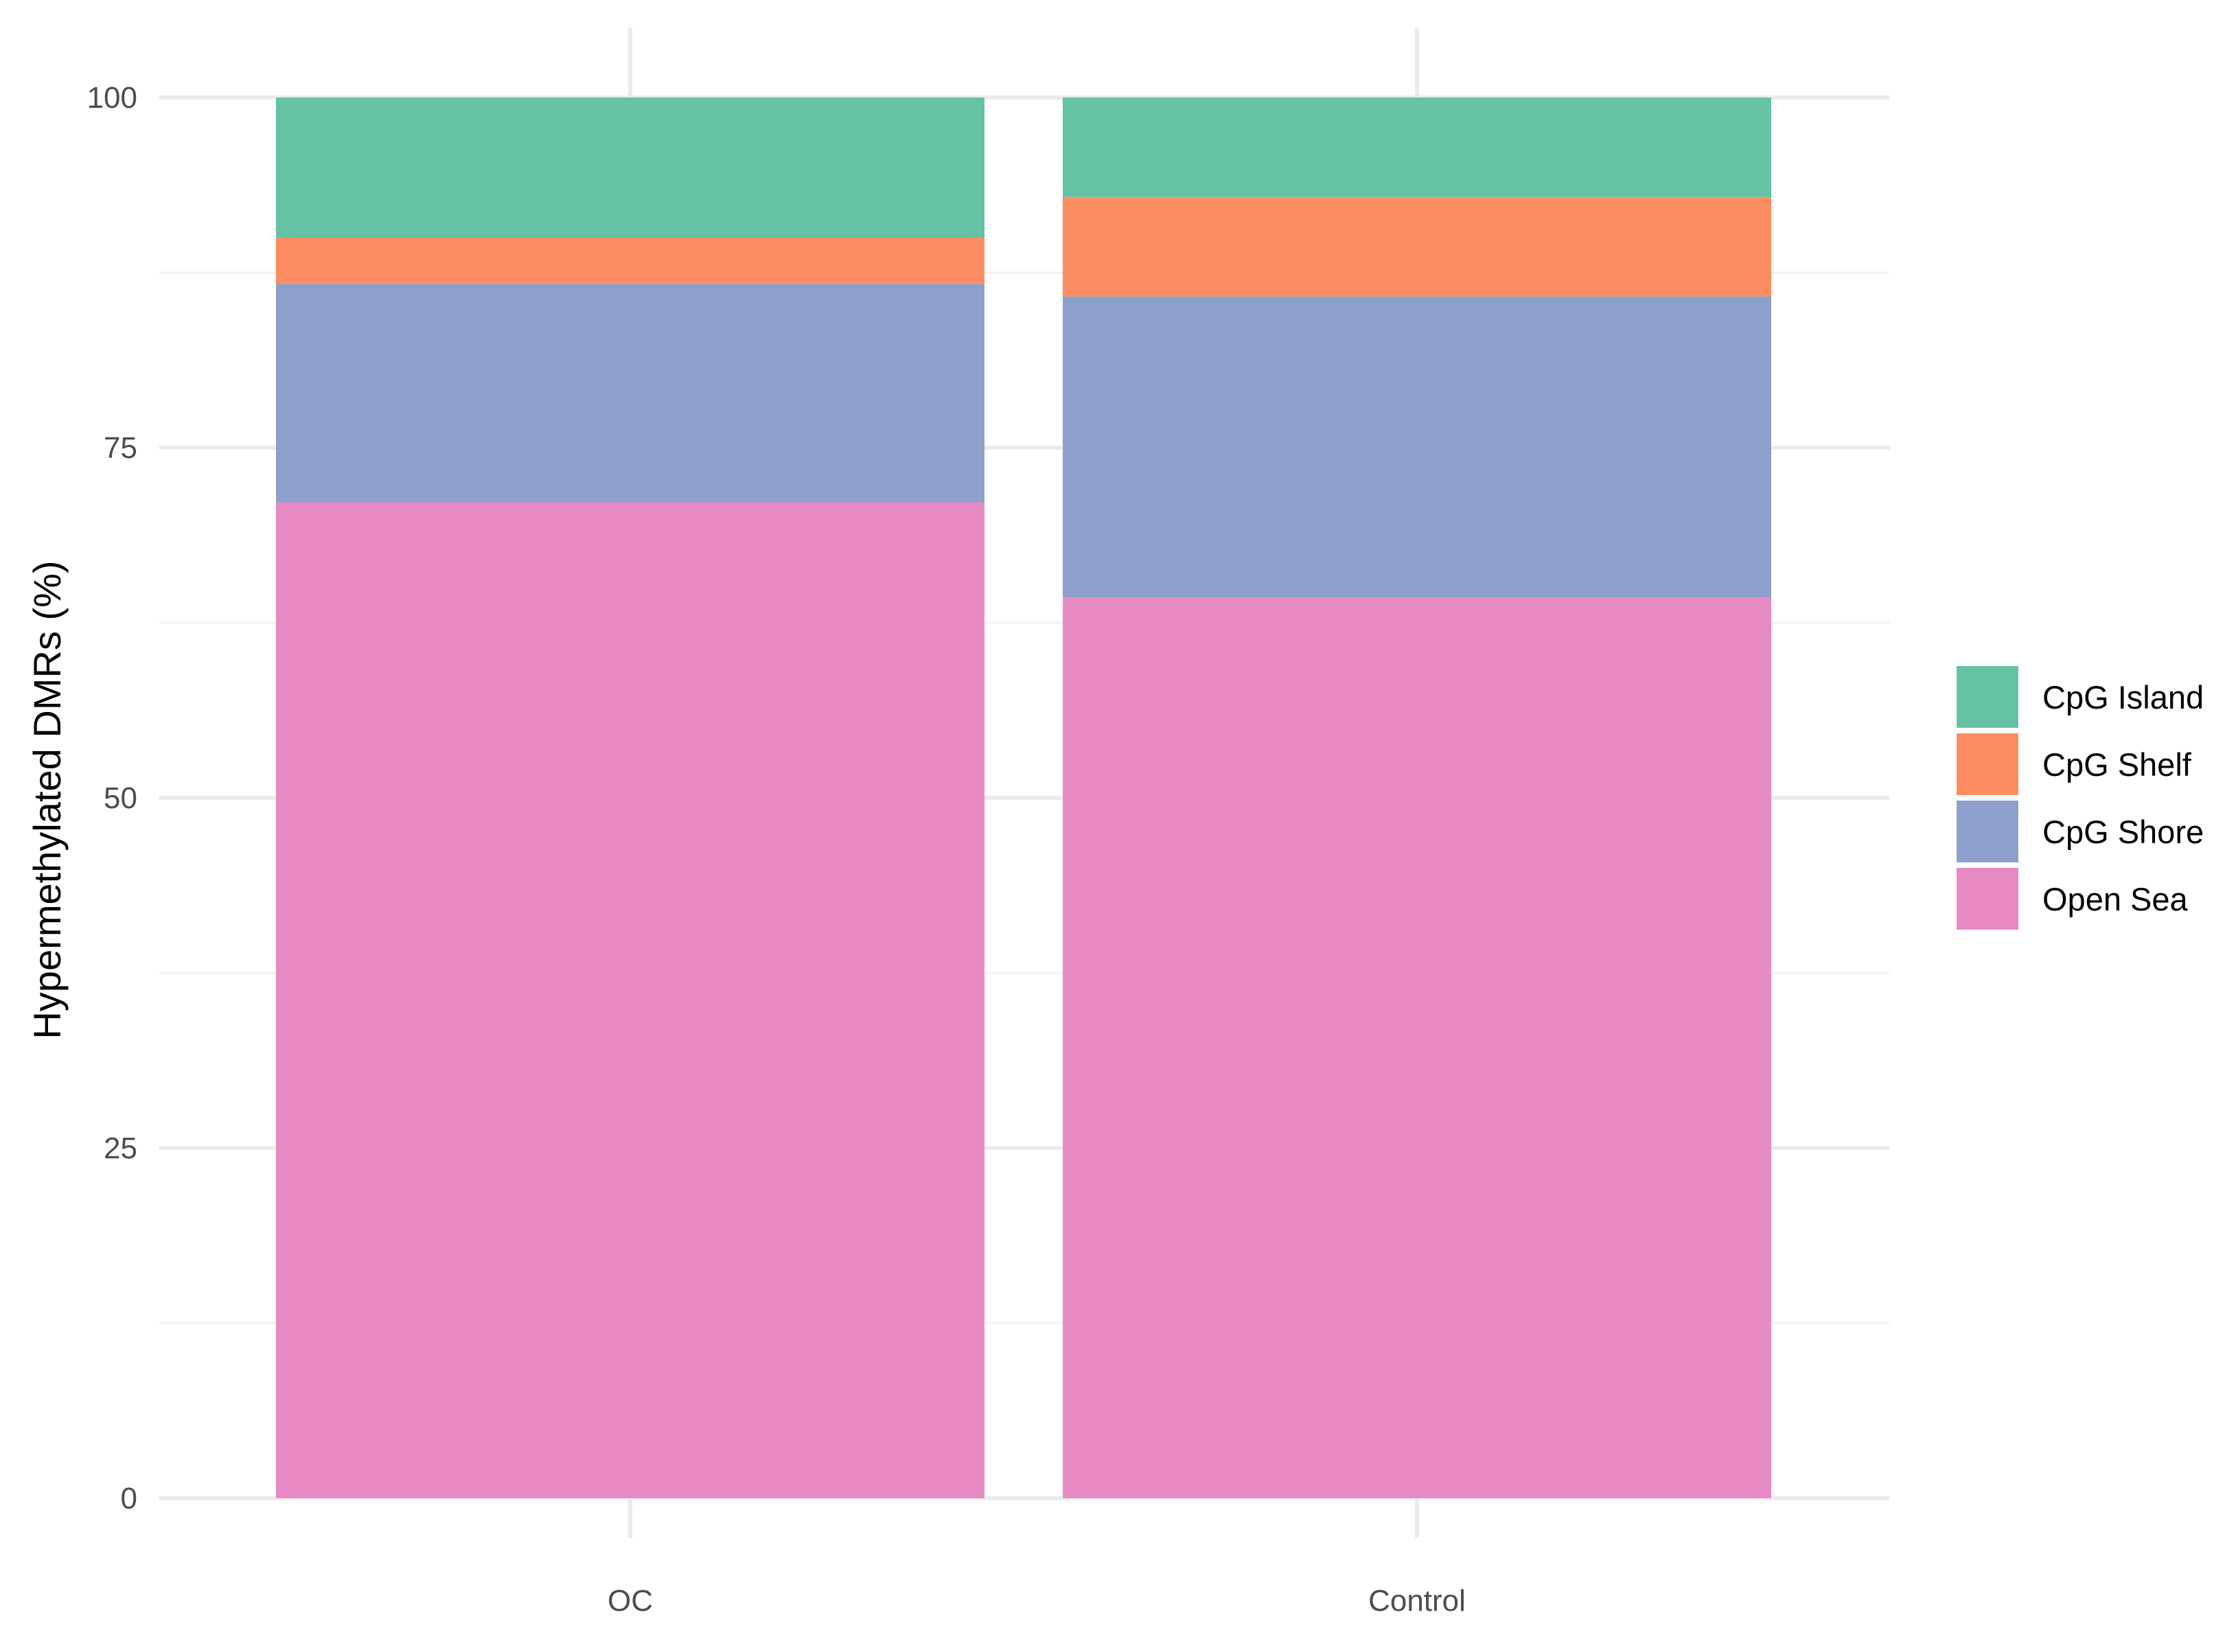 Image resolution: width=2236 pixels, height=1652 pixels. I want to click on bar-segment-cpg-shelf-control, so click(1417, 246).